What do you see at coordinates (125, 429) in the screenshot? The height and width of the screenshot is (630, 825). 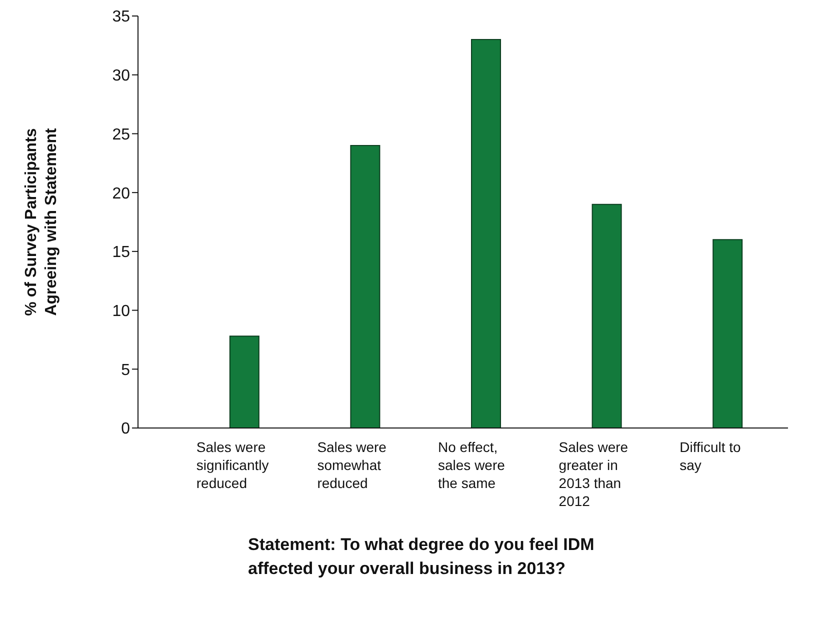 I see `y-tick-label: 0` at bounding box center [125, 429].